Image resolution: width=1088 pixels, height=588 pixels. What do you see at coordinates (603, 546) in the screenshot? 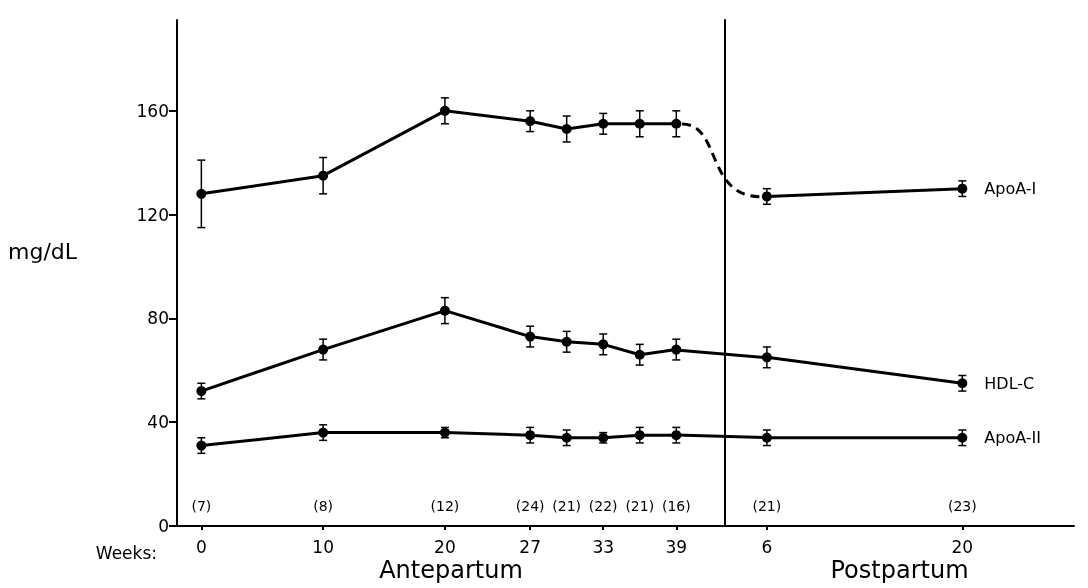
I see `x-tick-label: 33` at bounding box center [603, 546].